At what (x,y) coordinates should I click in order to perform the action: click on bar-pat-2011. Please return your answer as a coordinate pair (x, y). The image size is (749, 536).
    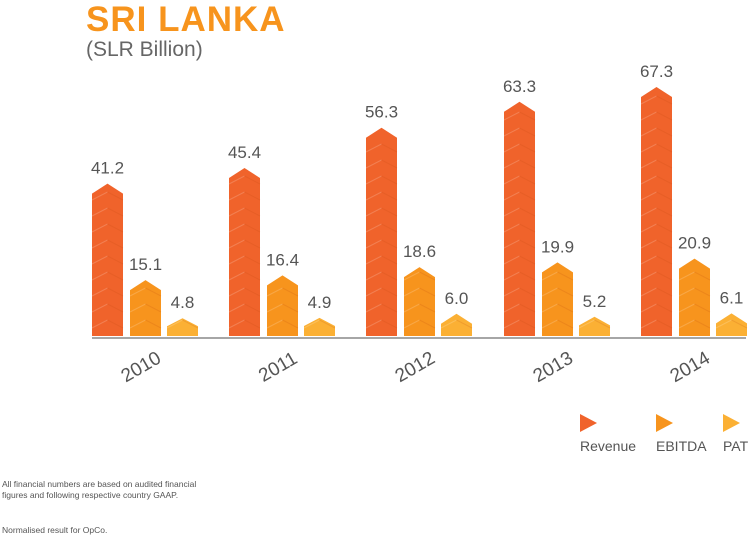
    Looking at the image, I should click on (319, 326).